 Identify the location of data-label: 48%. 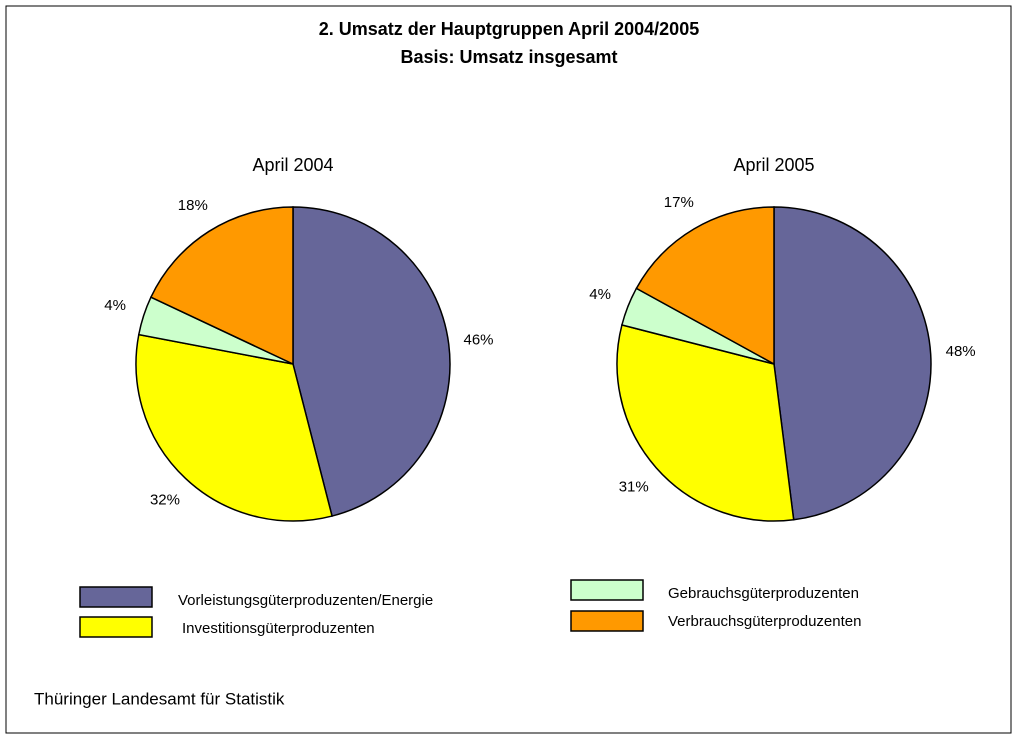
(961, 351).